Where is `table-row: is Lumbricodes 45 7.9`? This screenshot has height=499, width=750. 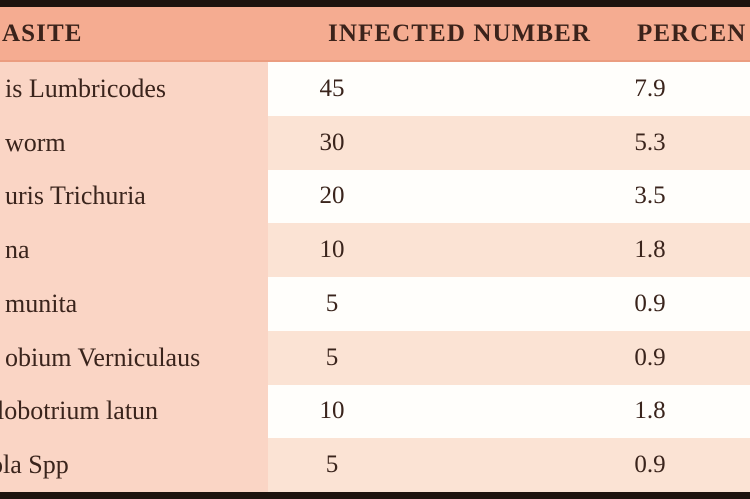
table-row: is Lumbricodes 45 7.9 is located at coordinates (375, 89).